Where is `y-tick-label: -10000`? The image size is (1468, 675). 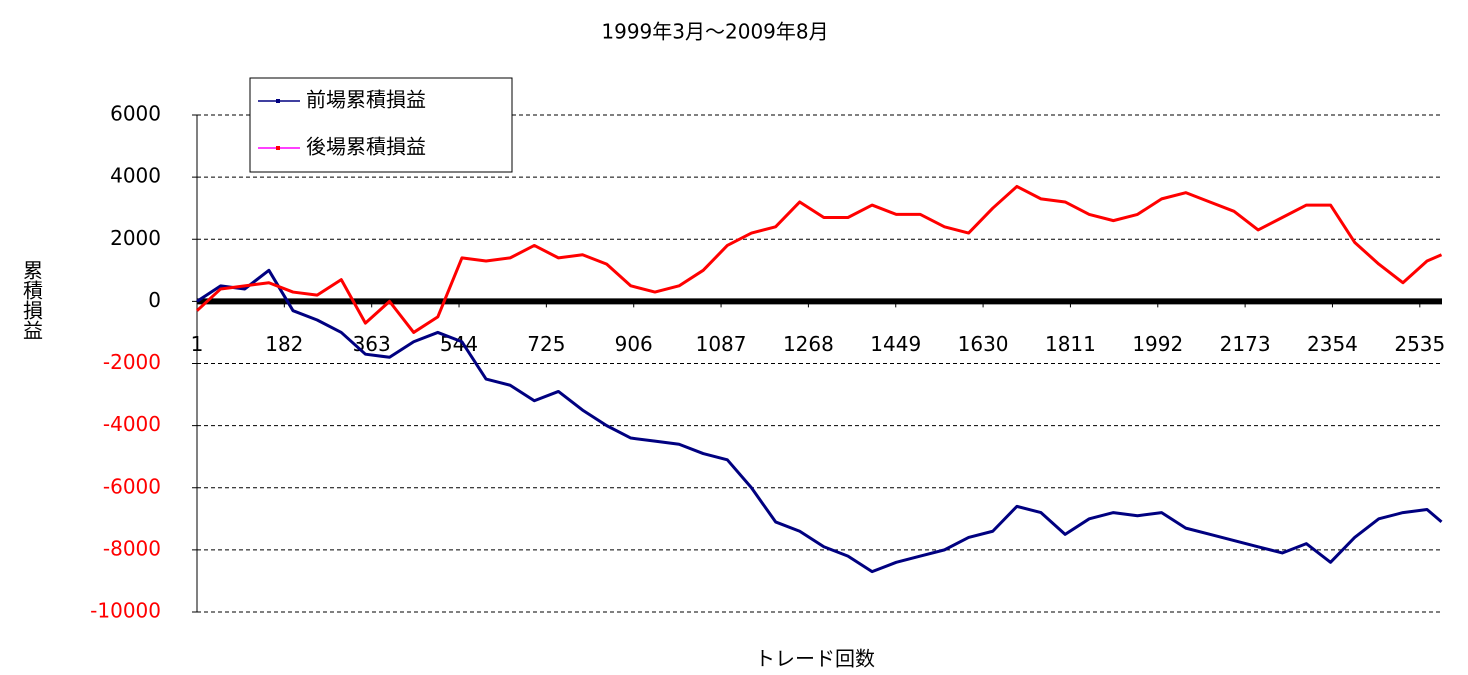 y-tick-label: -10000 is located at coordinates (125, 611).